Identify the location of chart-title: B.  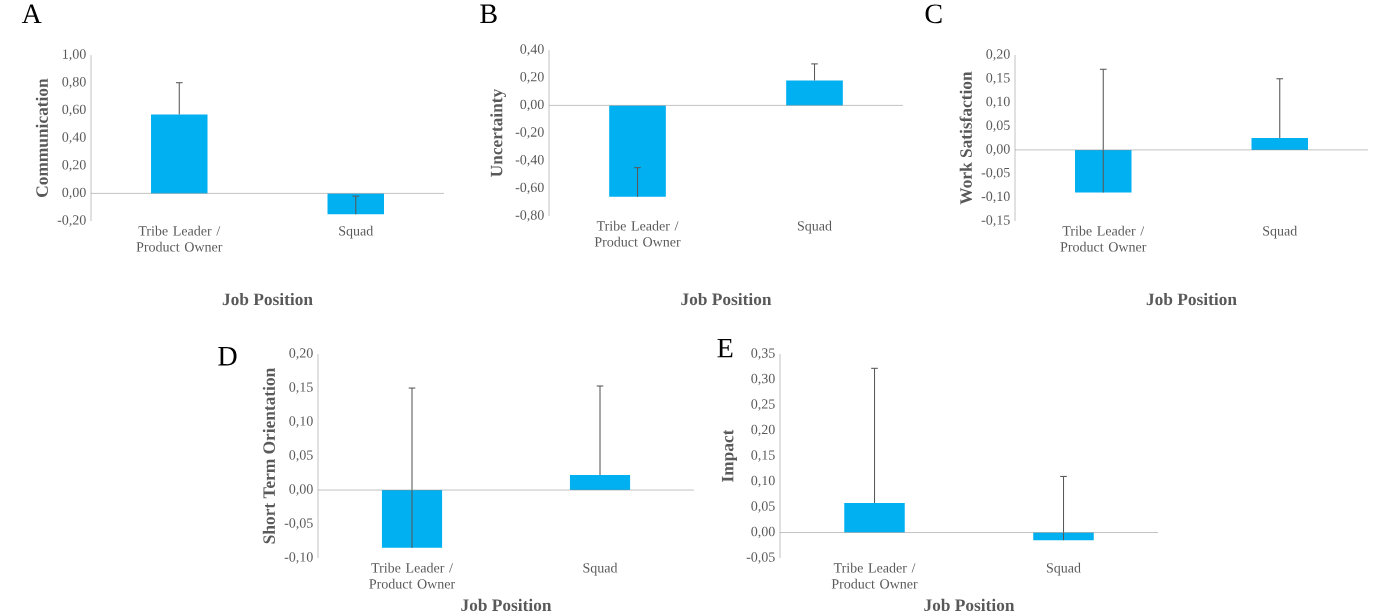
(488, 14).